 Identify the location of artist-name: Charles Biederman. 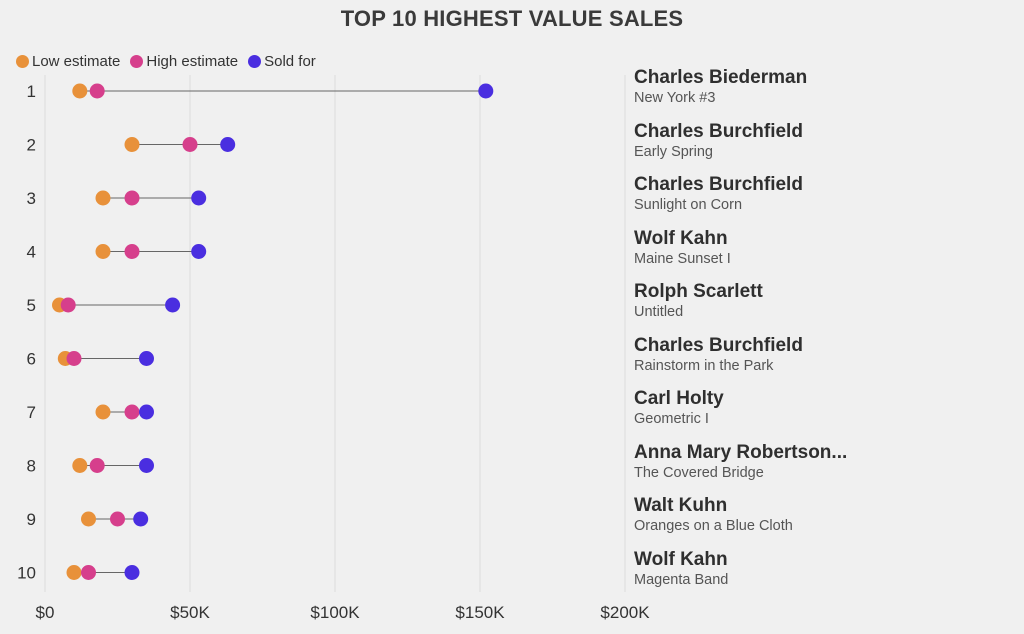
(721, 77).